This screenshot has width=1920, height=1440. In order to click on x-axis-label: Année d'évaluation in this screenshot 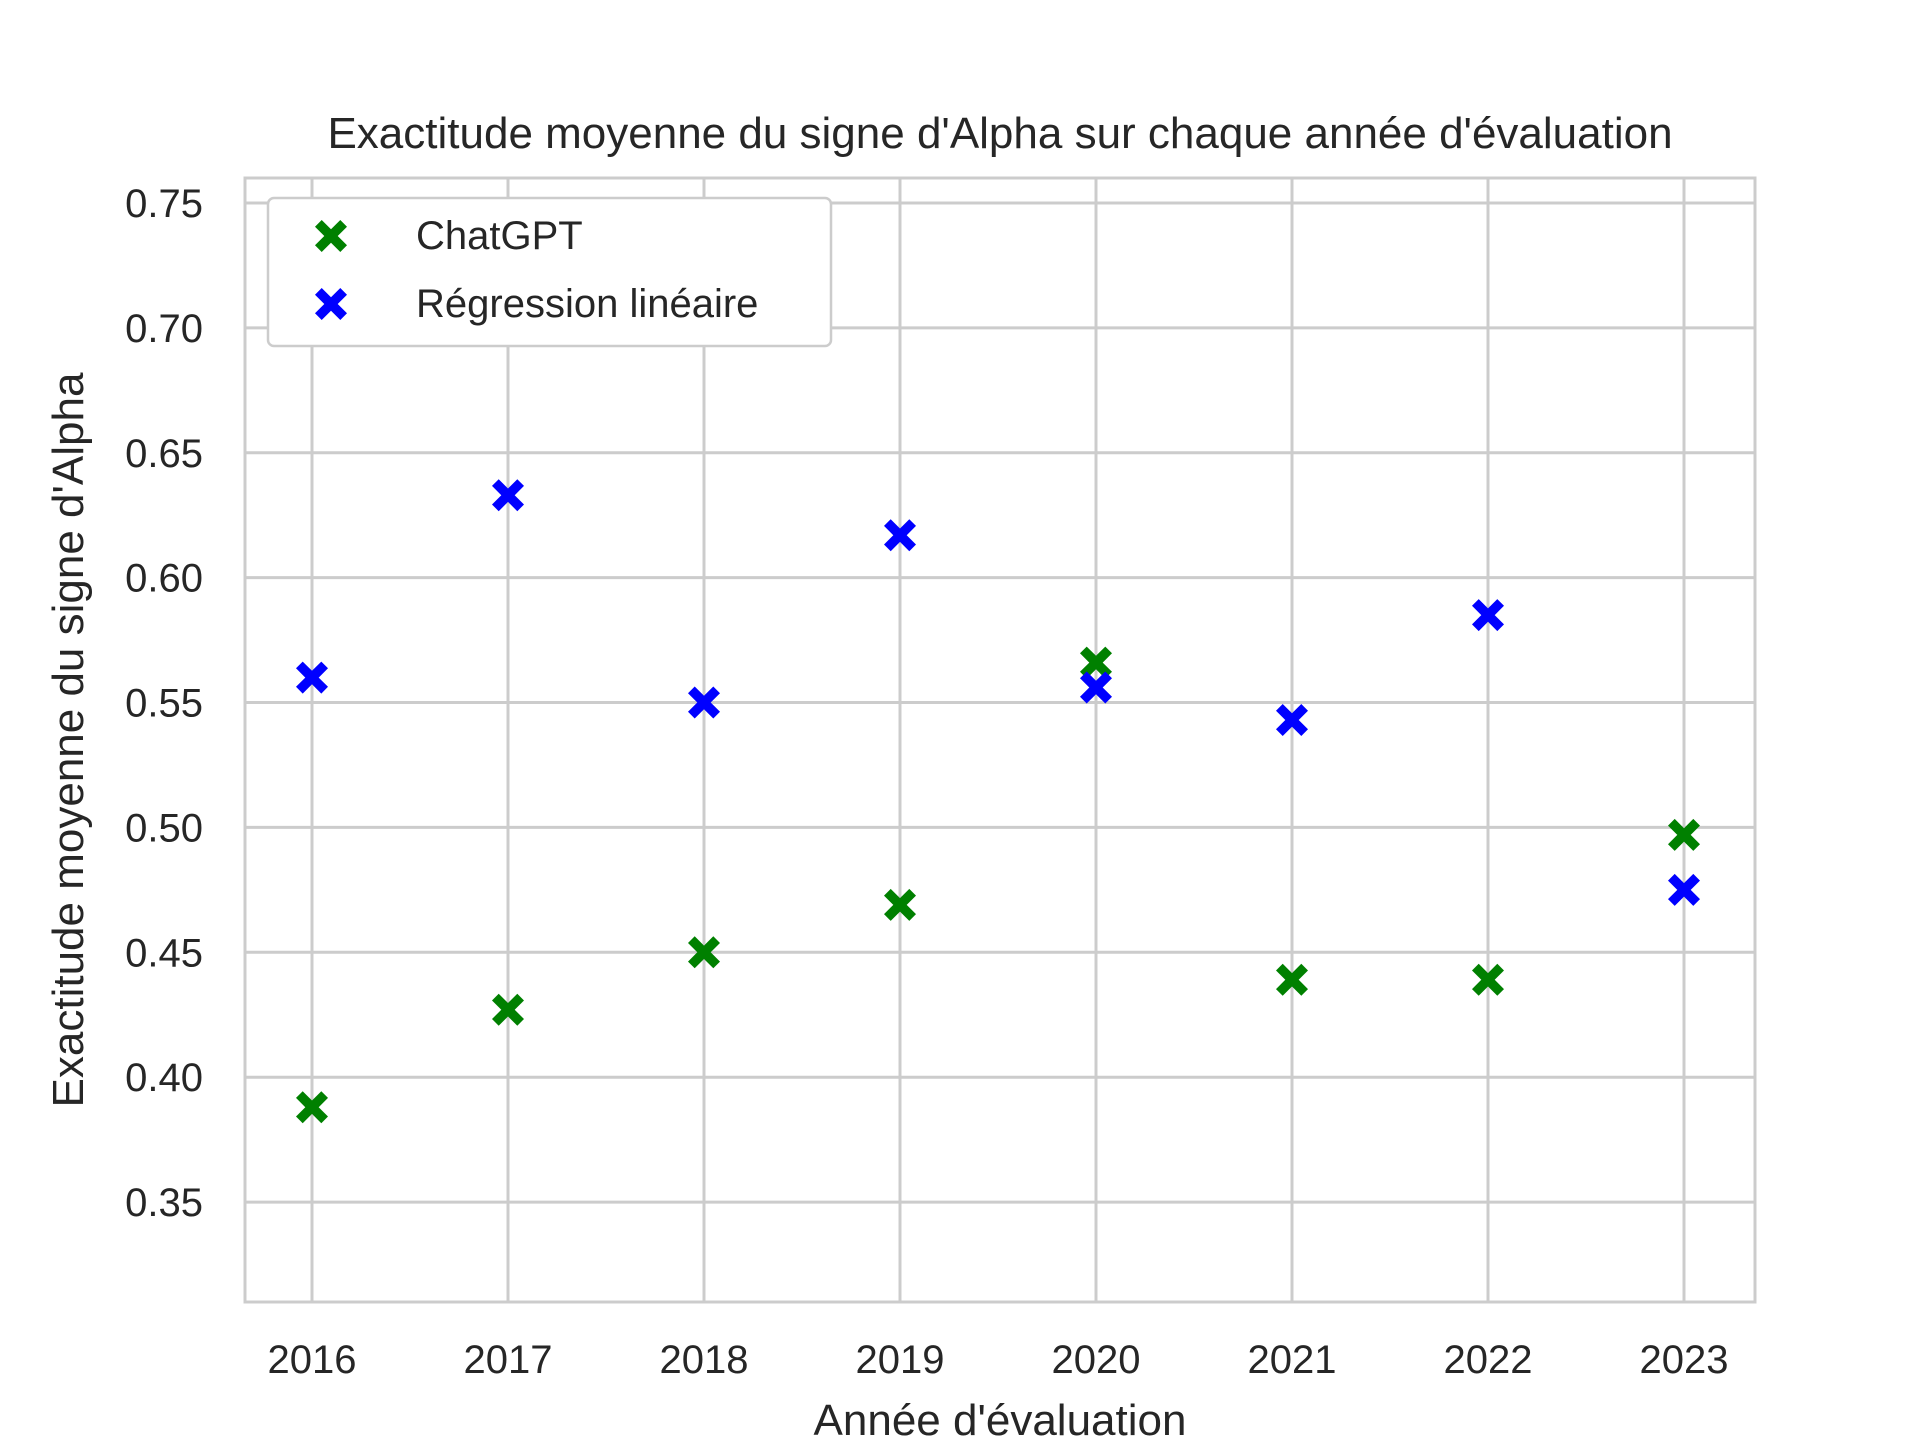, I will do `click(1000, 1418)`.